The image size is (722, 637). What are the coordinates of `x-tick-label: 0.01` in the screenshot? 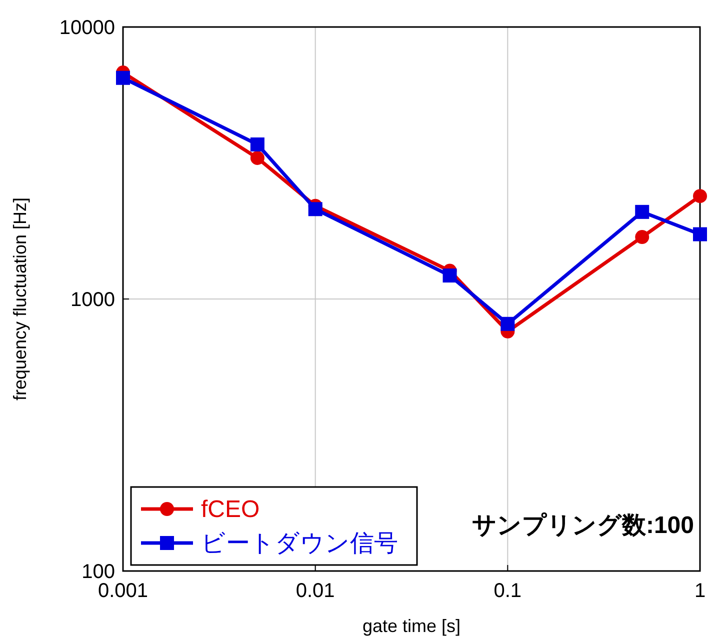 It's located at (315, 591).